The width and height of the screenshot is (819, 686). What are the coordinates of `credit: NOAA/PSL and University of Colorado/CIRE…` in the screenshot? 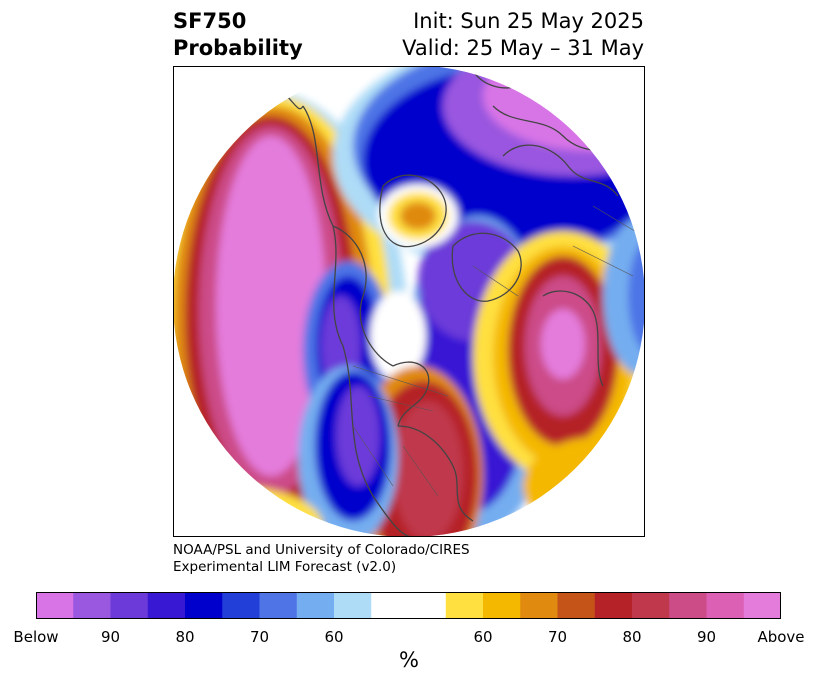 It's located at (321, 558).